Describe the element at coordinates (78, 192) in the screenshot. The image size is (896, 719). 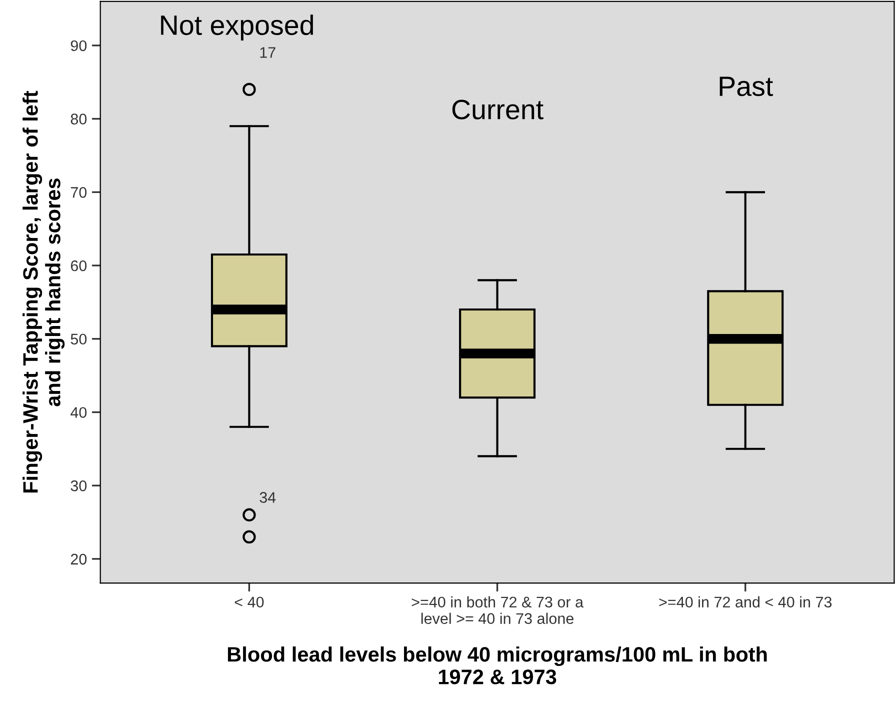
I see `y-tick-label: 70` at that location.